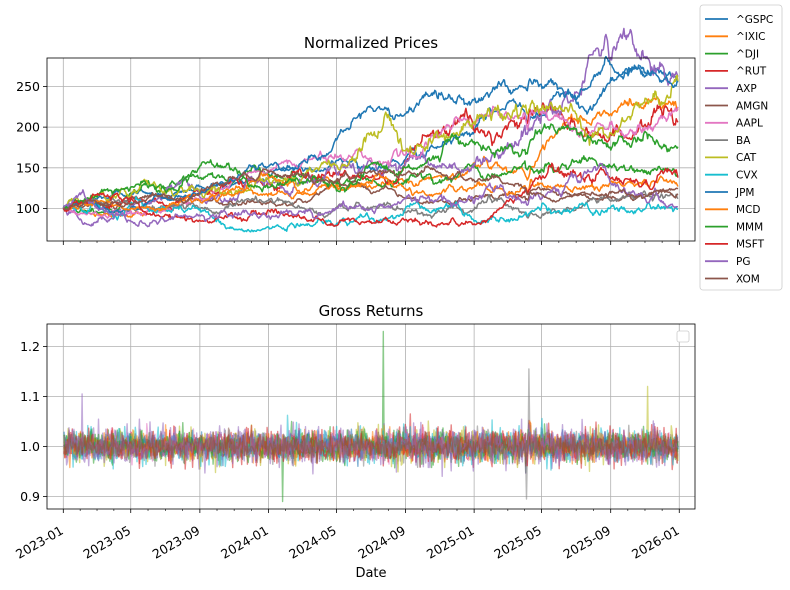  What do you see at coordinates (371, 447) in the screenshot?
I see `return-line-xom` at bounding box center [371, 447].